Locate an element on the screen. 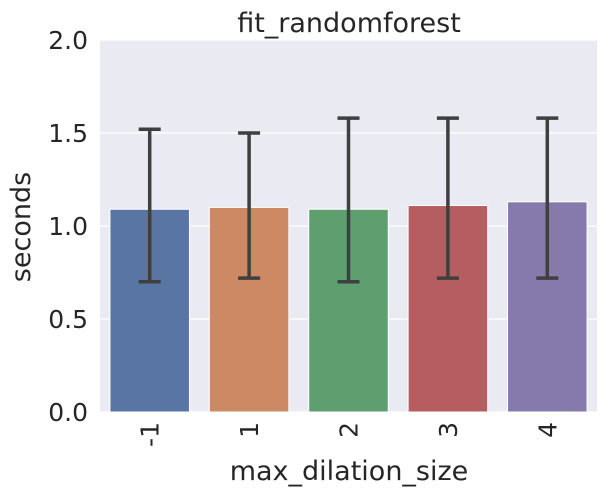  x-tick-label: -1 is located at coordinates (150, 434).